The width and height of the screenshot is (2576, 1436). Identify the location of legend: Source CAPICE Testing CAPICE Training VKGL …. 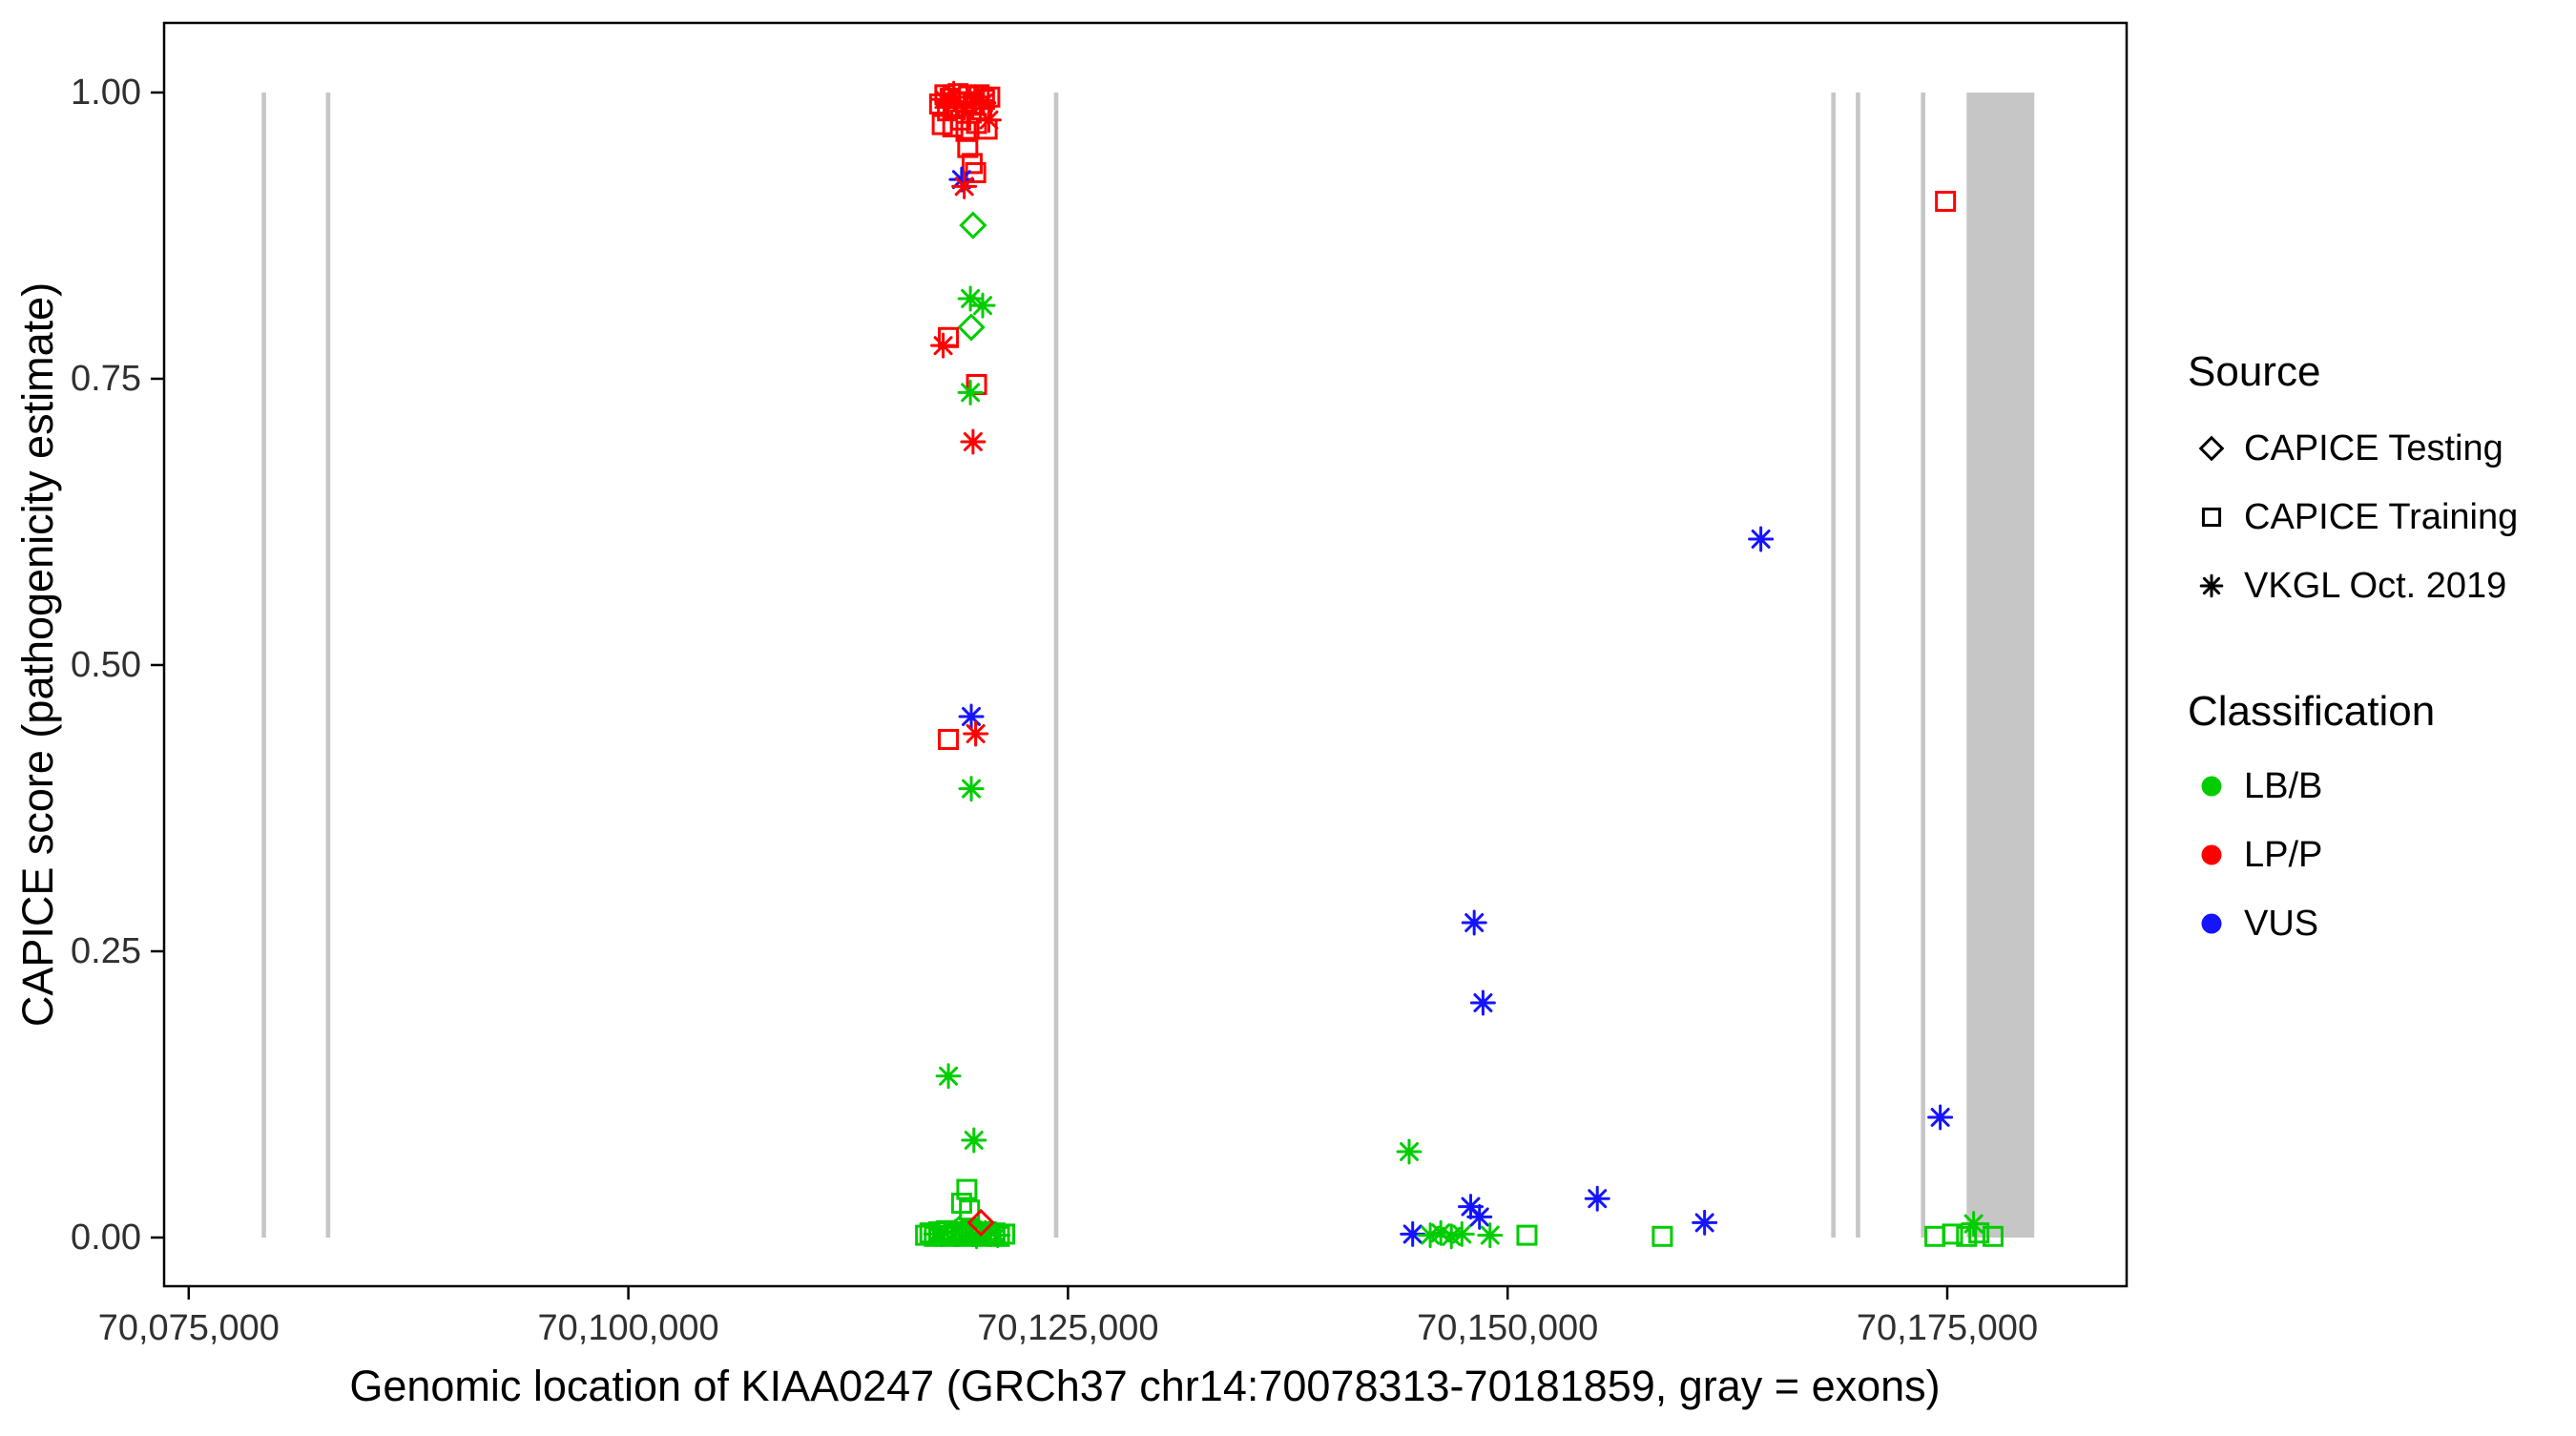
(2353, 646).